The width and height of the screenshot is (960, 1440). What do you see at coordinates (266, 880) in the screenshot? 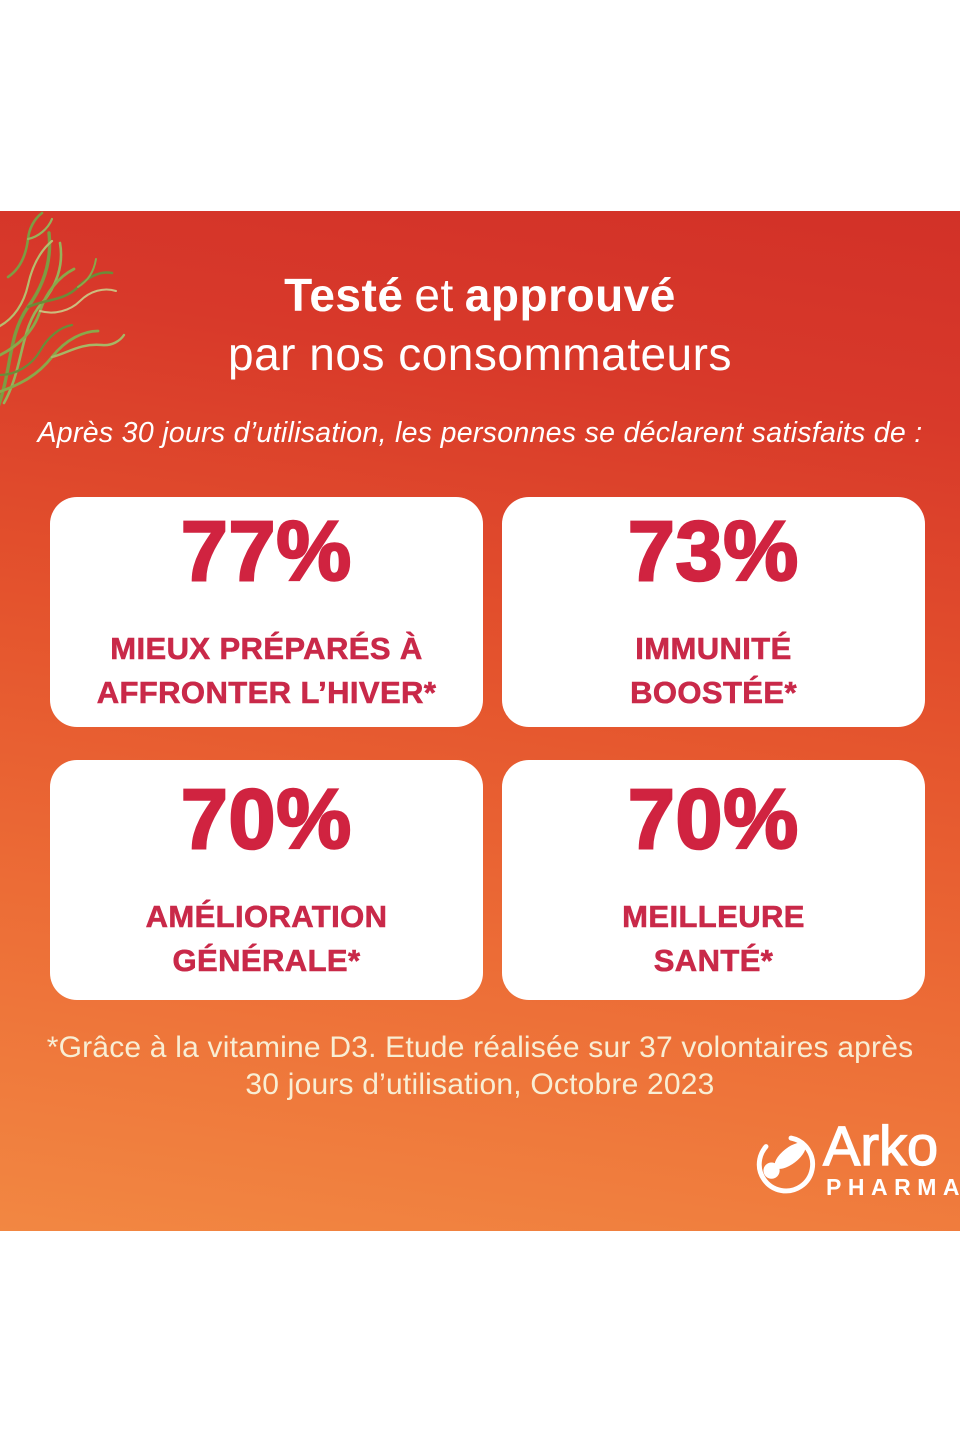
I see `stat-card-amelioration: 70% AMÉLIORATION GÉNÉRALE*` at bounding box center [266, 880].